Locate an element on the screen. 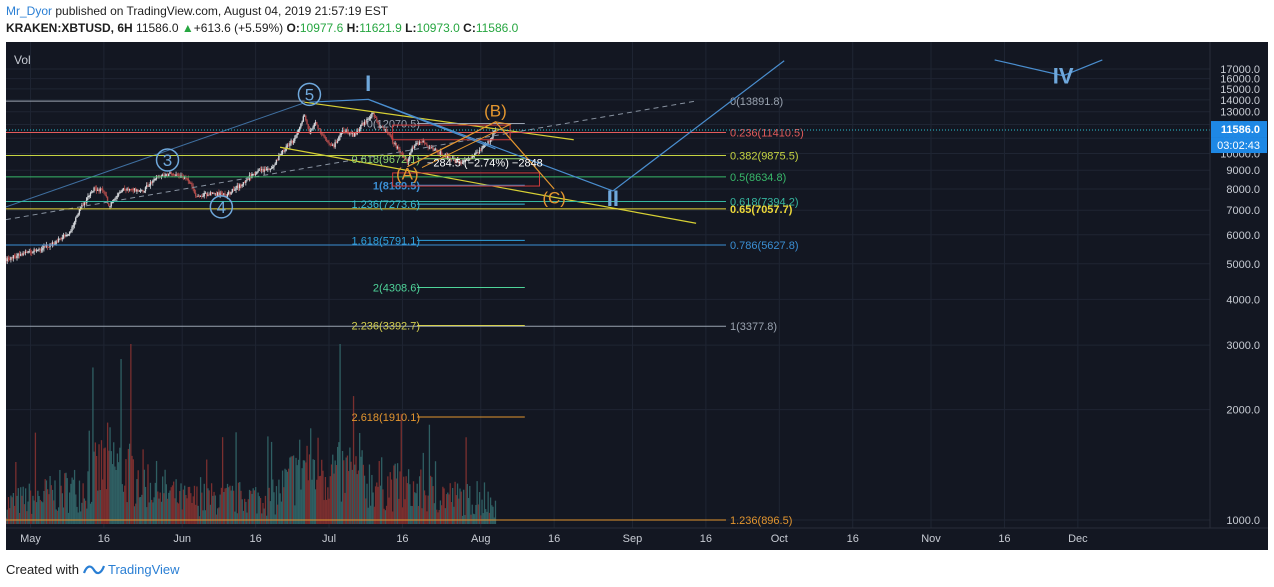  measure-label: −284.5 (−2.74%) −2848 is located at coordinates (485, 164).